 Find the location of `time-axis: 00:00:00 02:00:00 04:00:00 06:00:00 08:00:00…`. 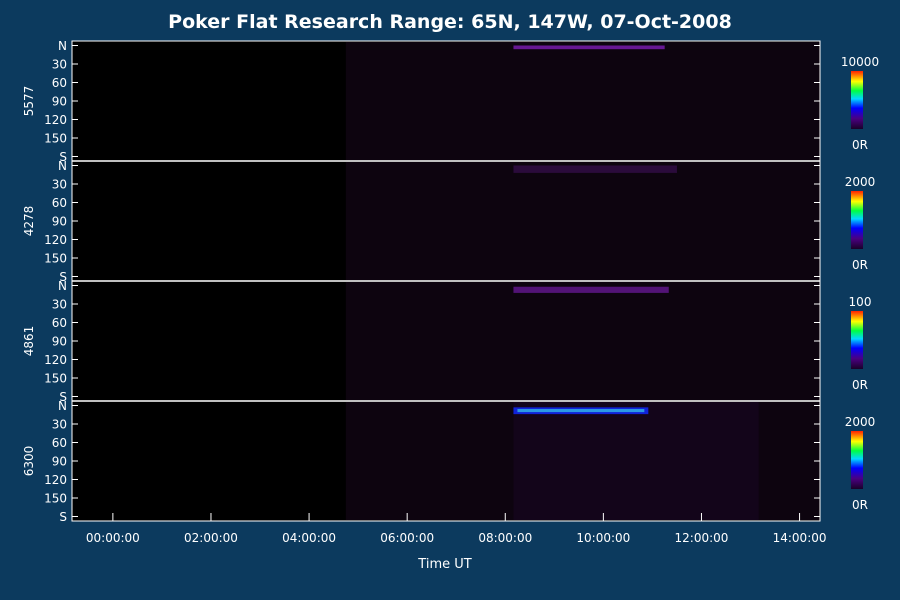

time-axis: 00:00:00 02:00:00 04:00:00 06:00:00 08:00:00… is located at coordinates (456, 529).